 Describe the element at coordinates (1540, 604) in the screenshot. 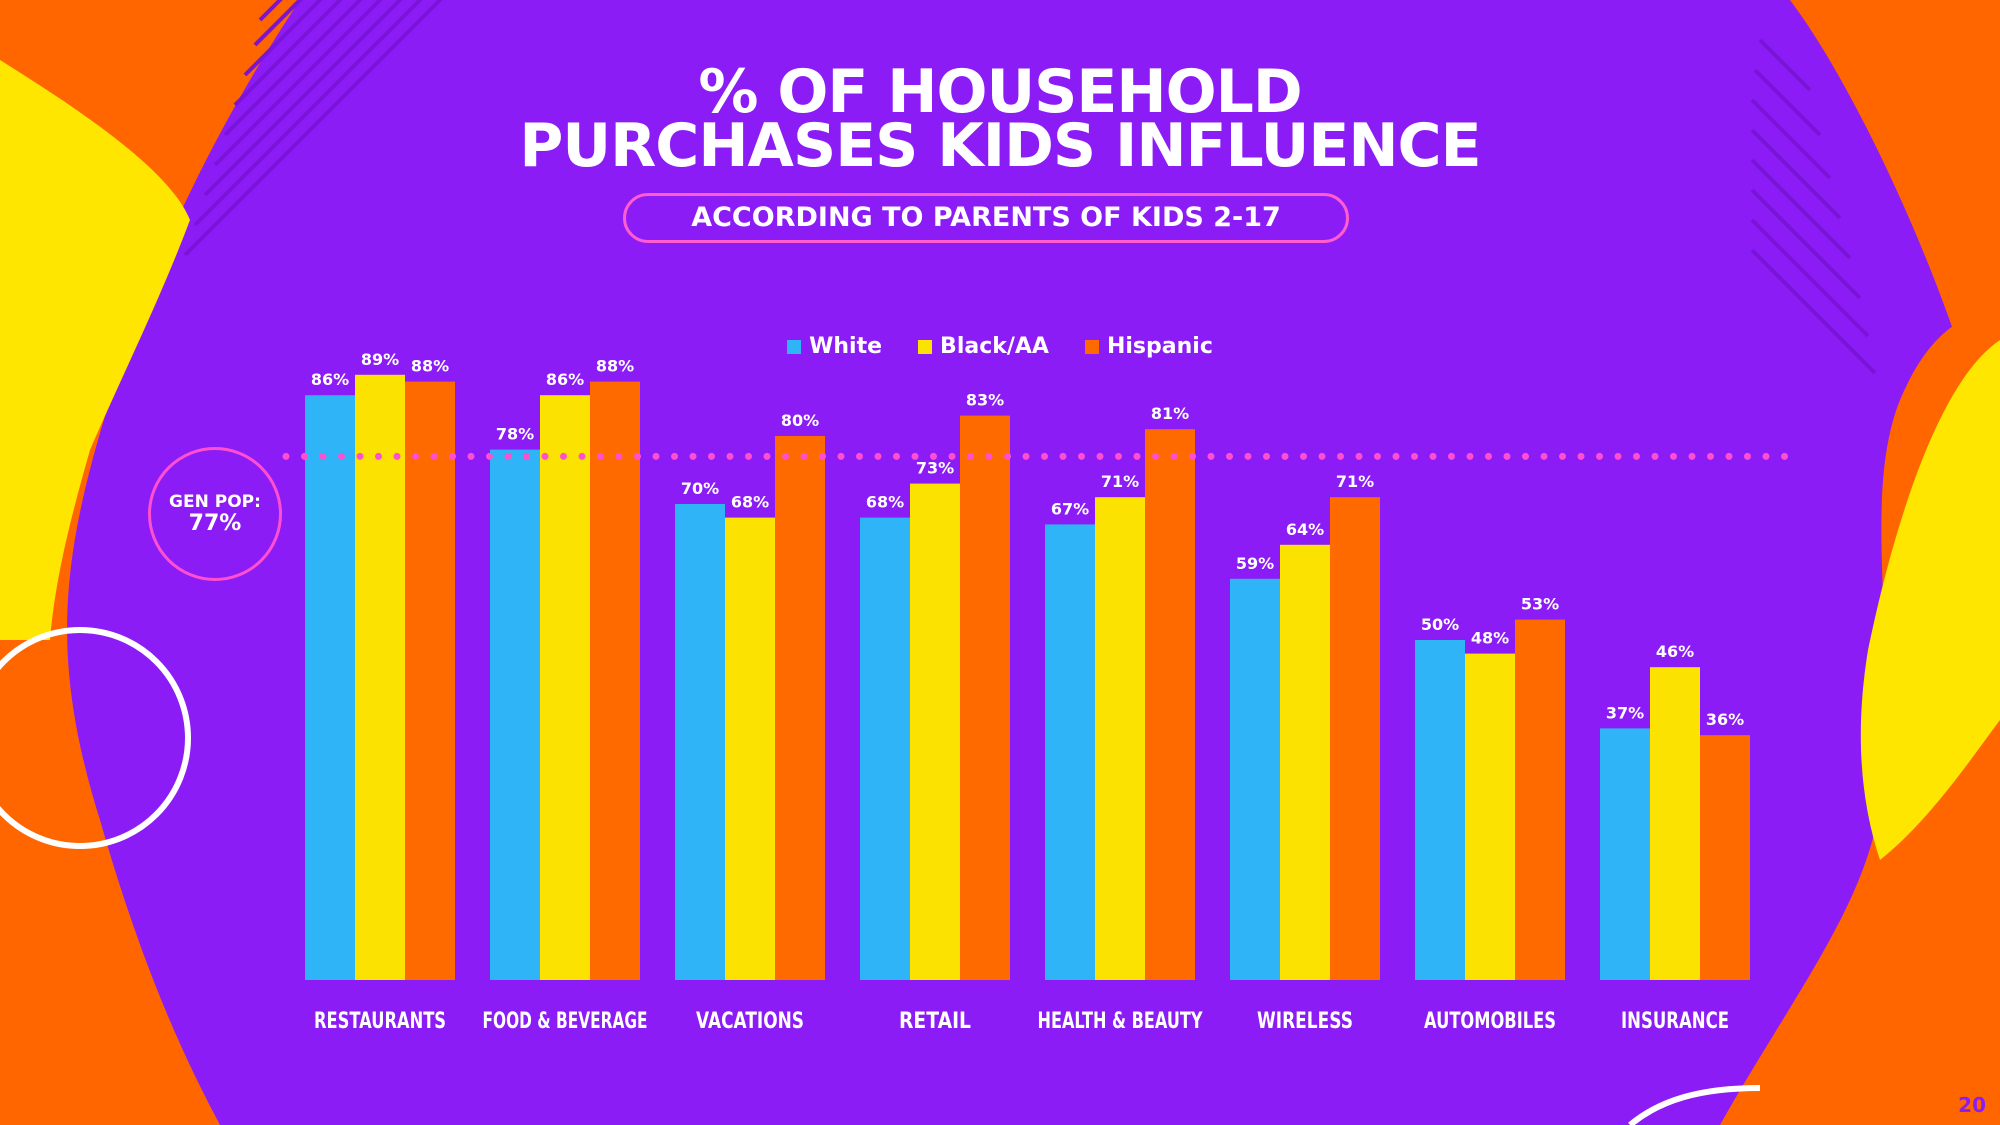

I see `data-label: 53%` at that location.